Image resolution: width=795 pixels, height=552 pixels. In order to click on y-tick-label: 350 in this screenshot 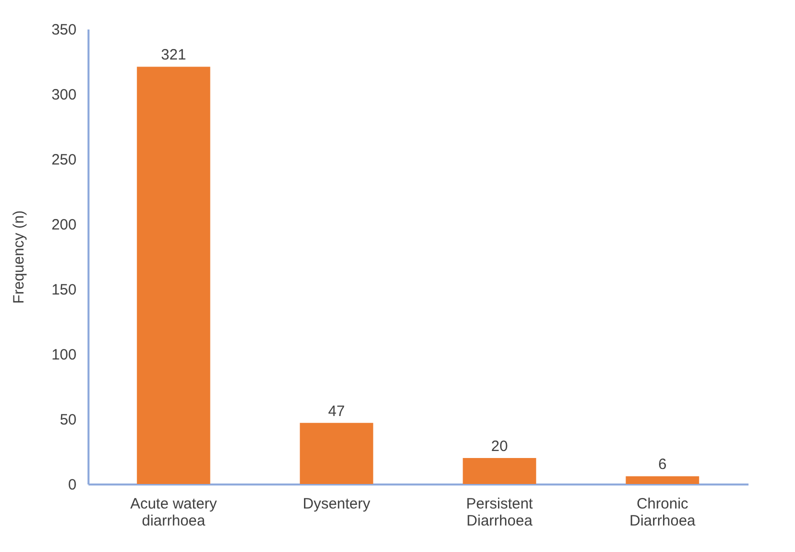, I will do `click(63, 30)`.